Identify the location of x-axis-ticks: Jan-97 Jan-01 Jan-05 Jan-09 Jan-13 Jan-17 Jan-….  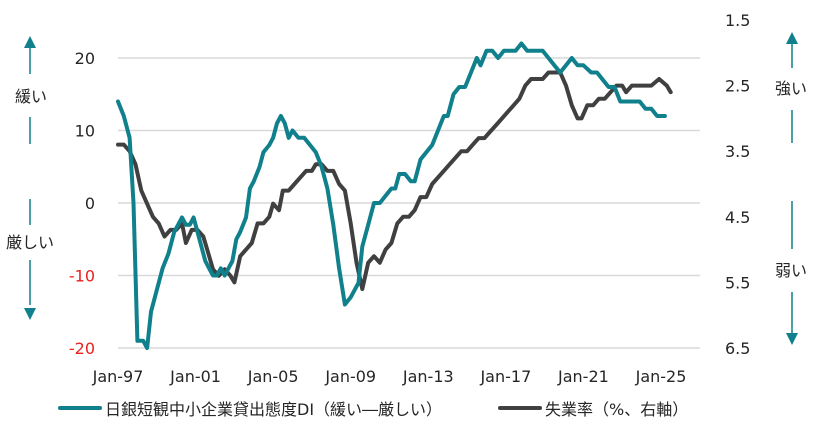
(389, 376).